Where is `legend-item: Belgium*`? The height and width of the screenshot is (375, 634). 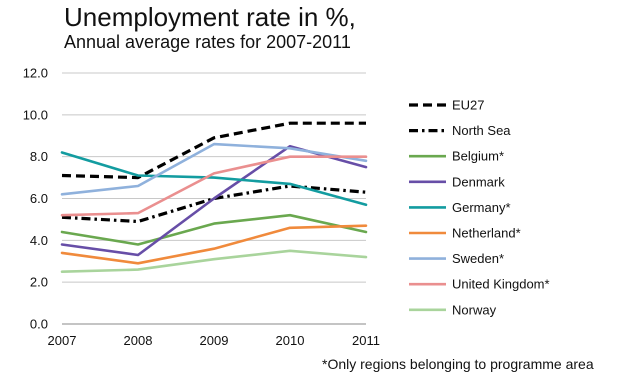
legend-item: Belgium* is located at coordinates (456, 156).